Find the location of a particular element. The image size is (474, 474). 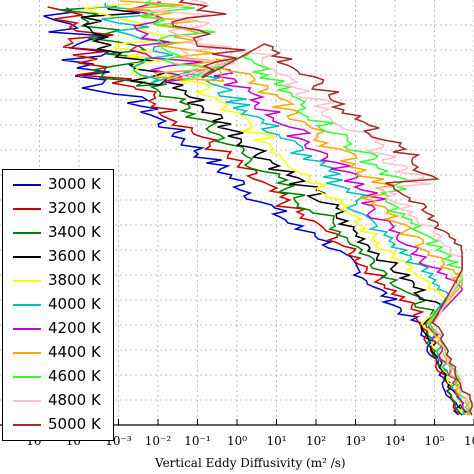

legend-label: 4000 K is located at coordinates (74, 304).